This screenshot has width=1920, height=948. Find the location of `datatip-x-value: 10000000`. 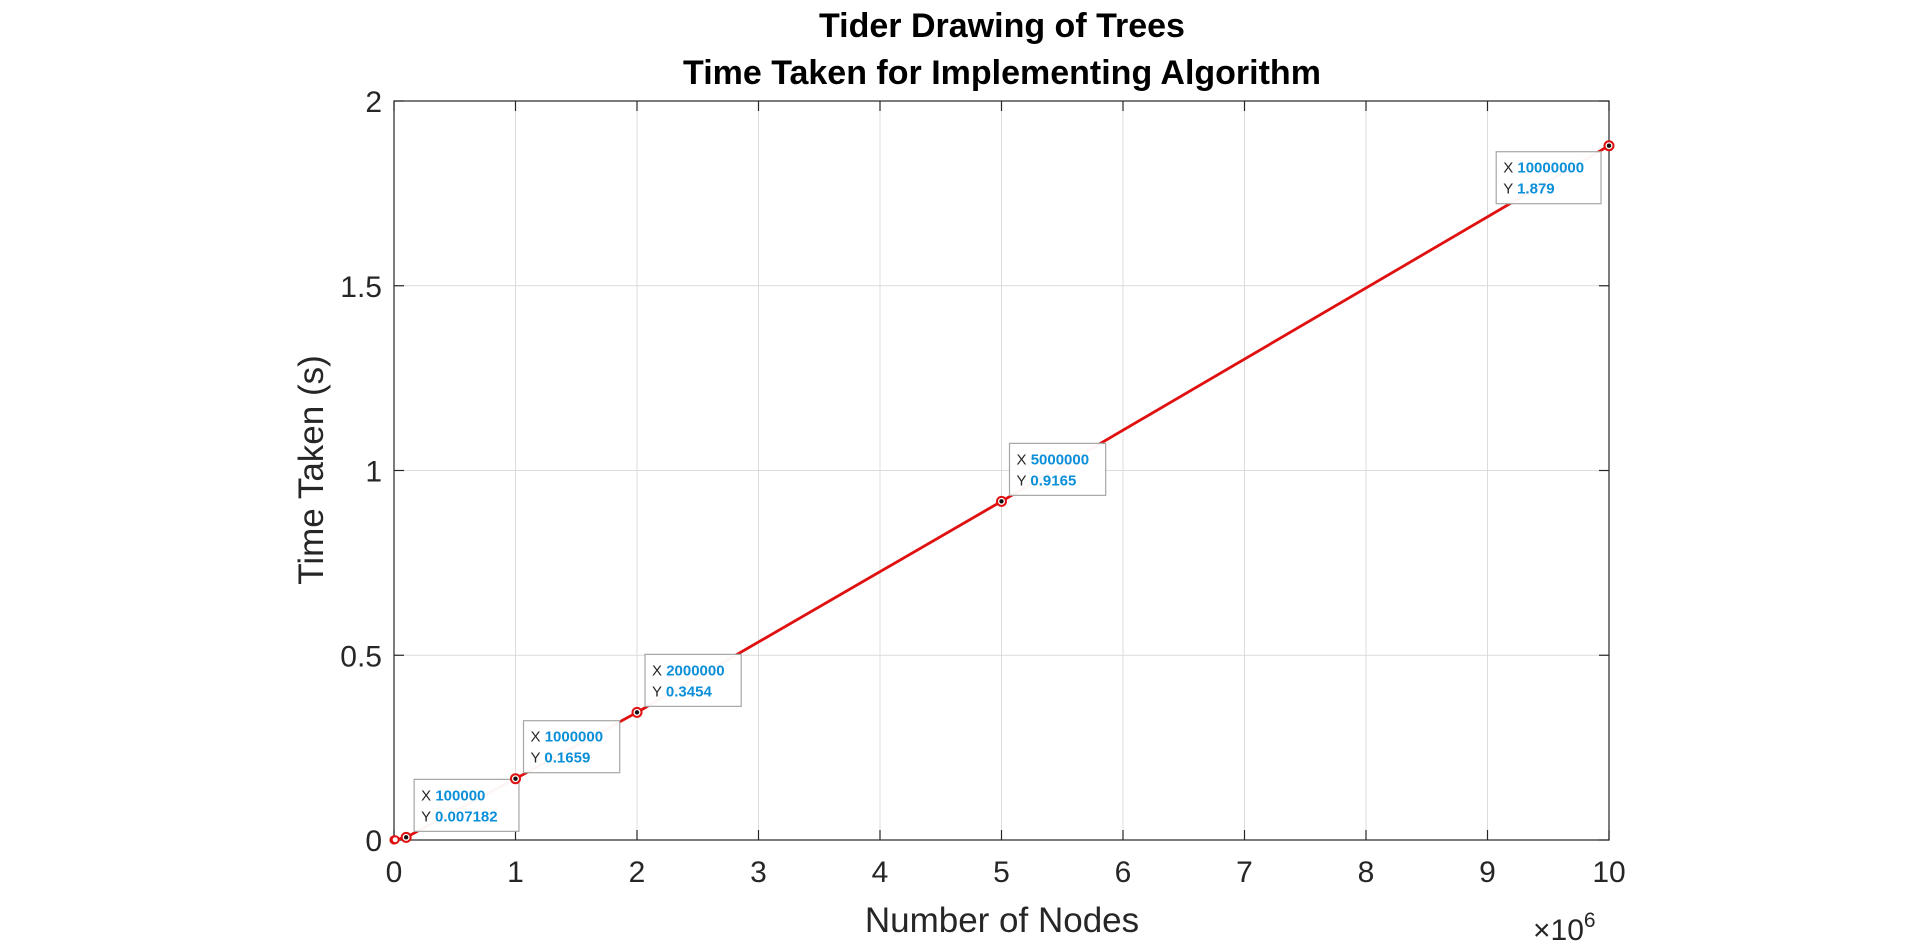

datatip-x-value: 10000000 is located at coordinates (1550, 168).